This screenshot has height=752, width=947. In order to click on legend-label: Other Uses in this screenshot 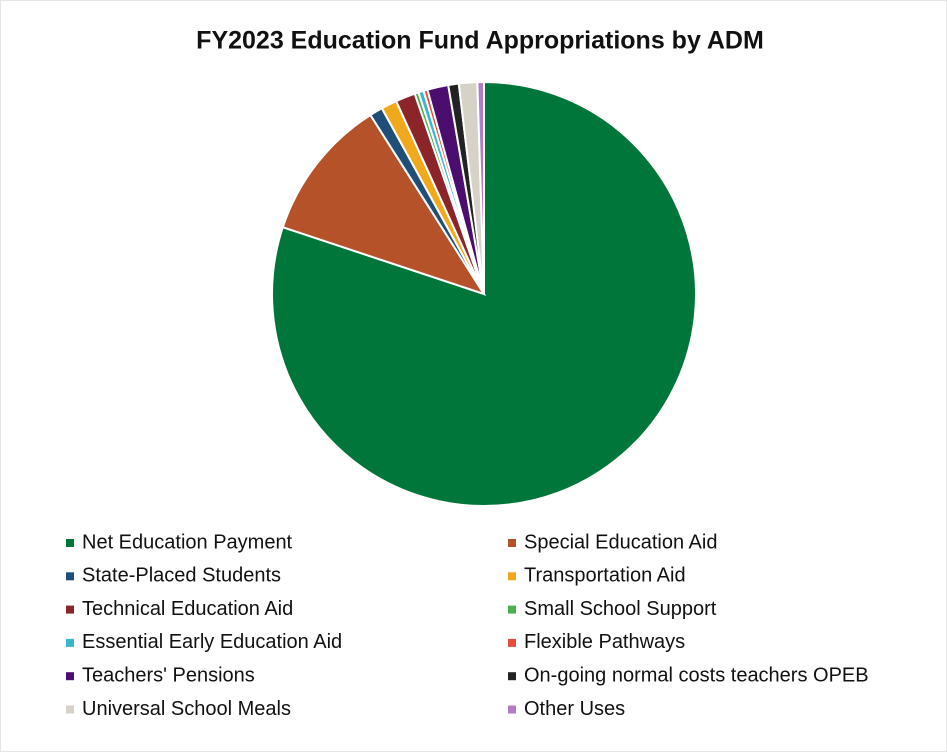, I will do `click(574, 709)`.